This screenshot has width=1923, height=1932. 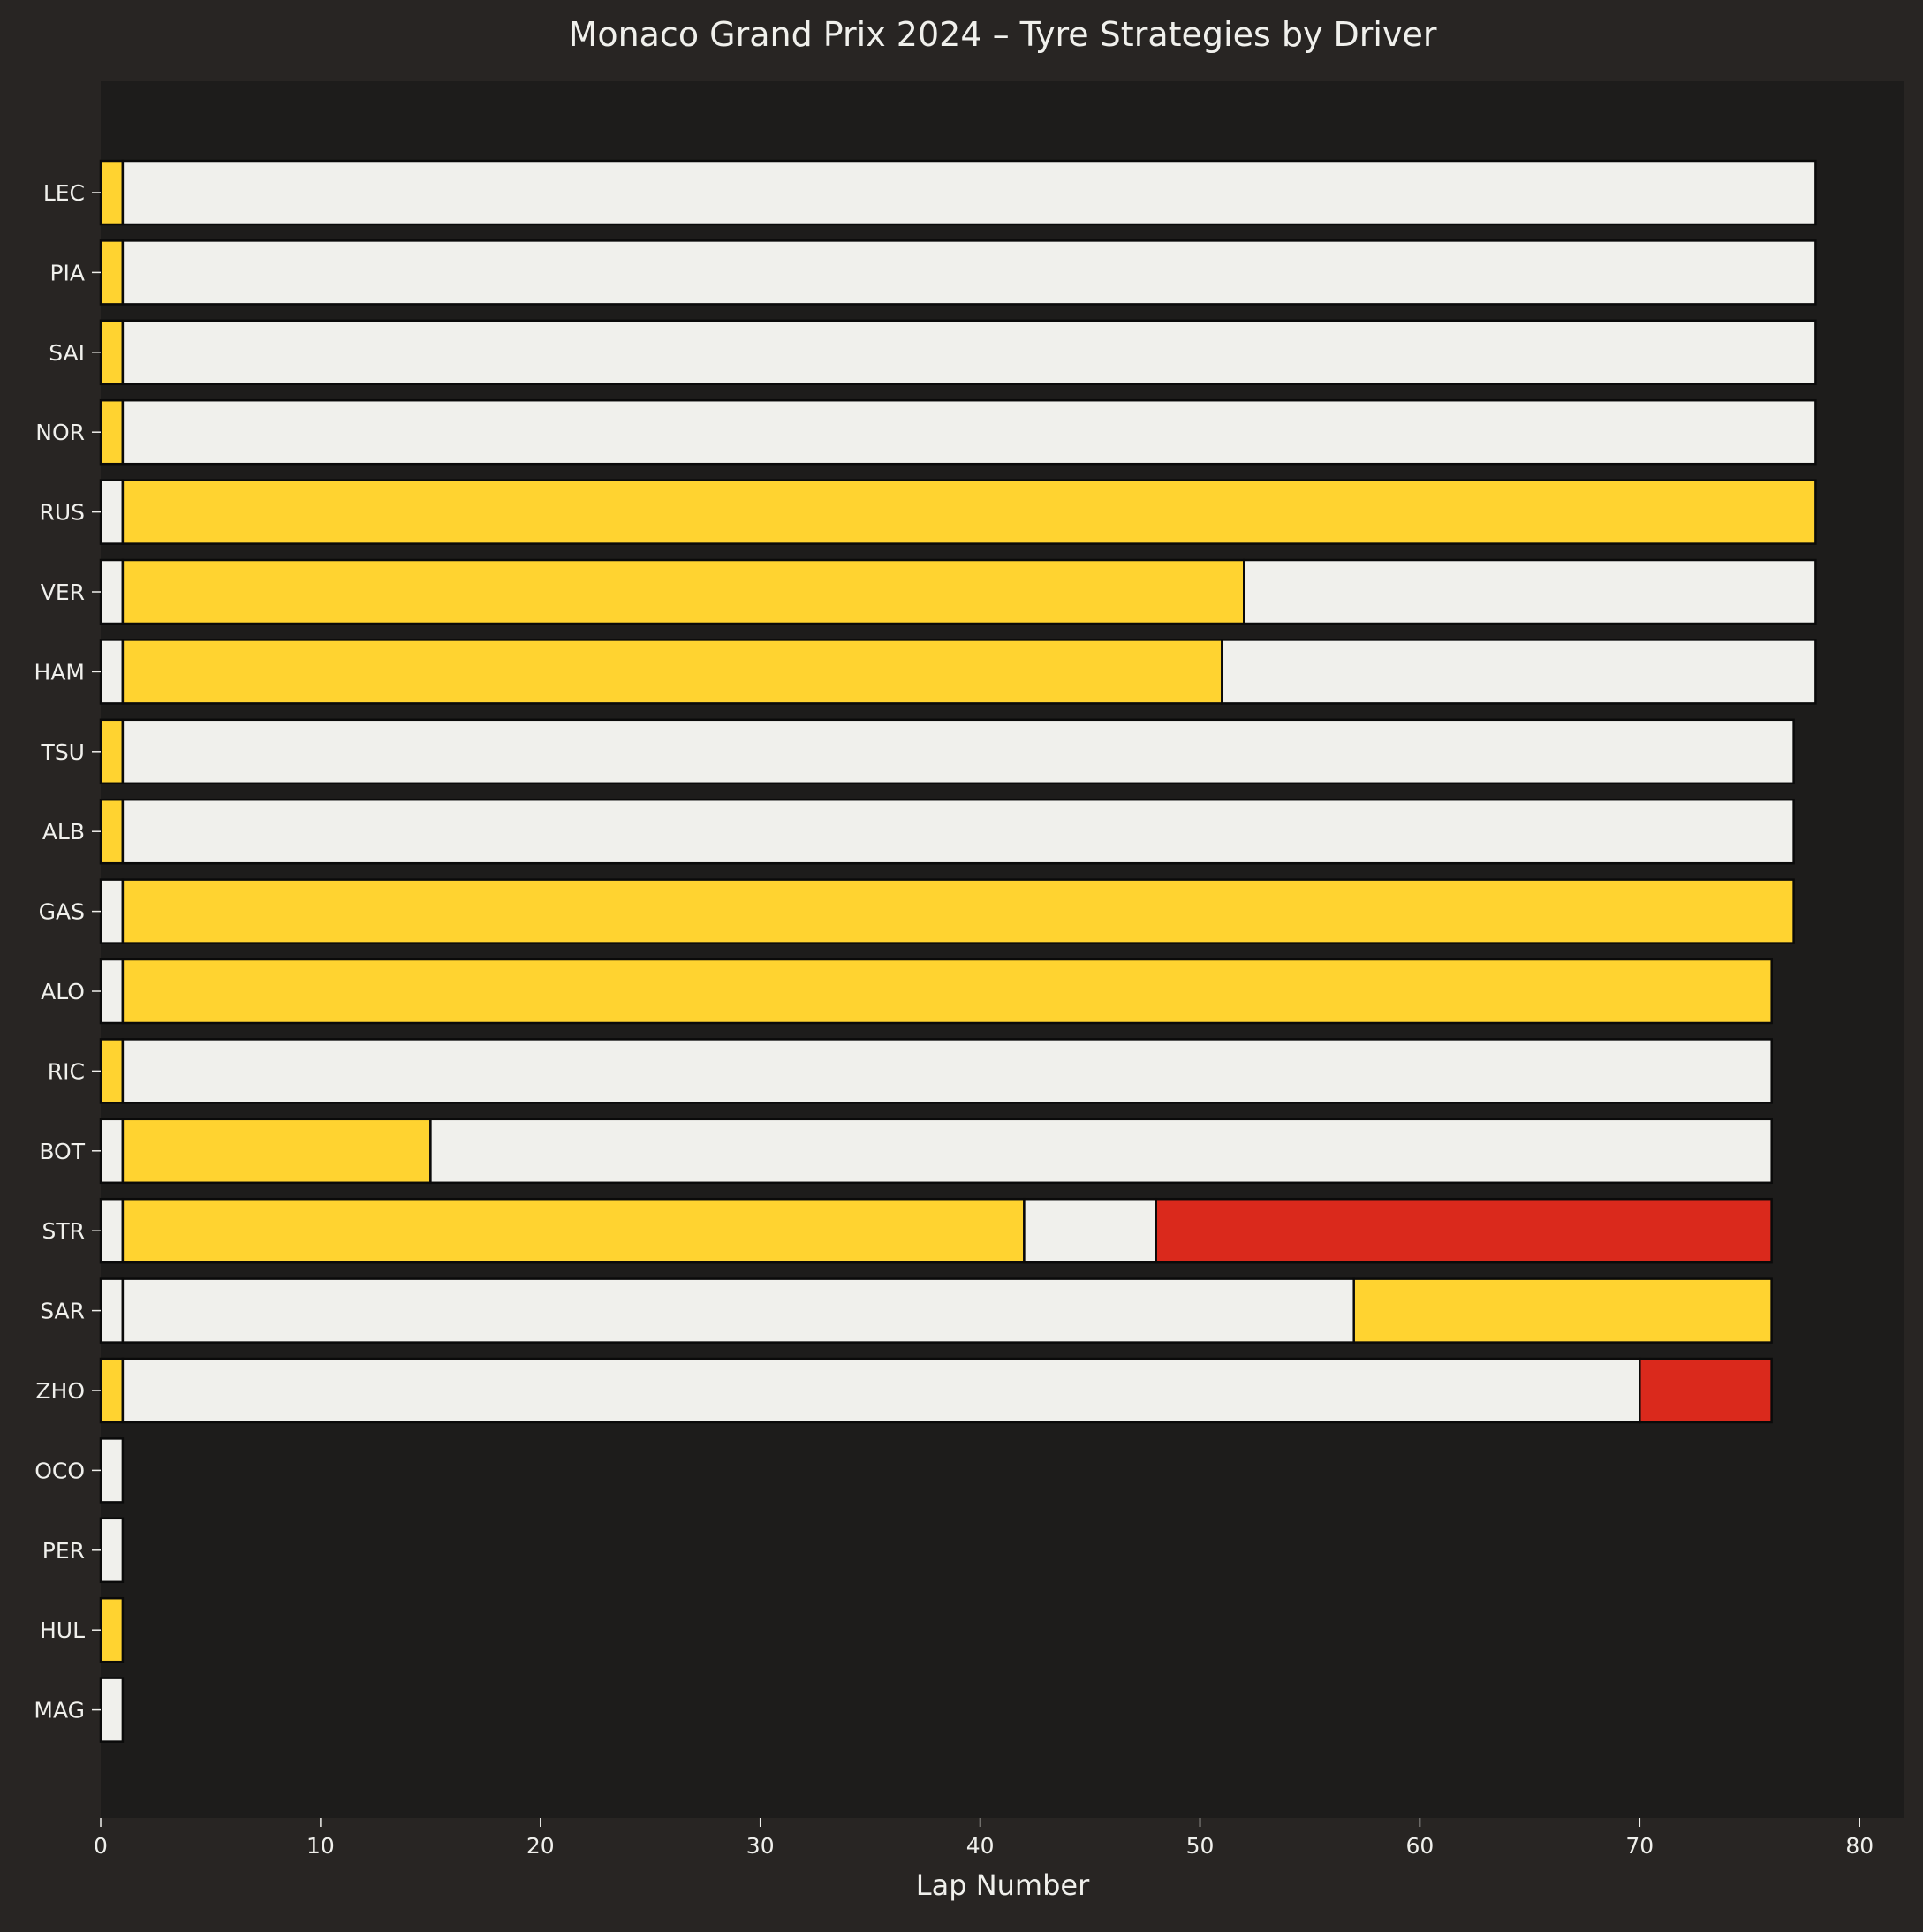 I want to click on driver-row-ver, so click(x=958, y=592).